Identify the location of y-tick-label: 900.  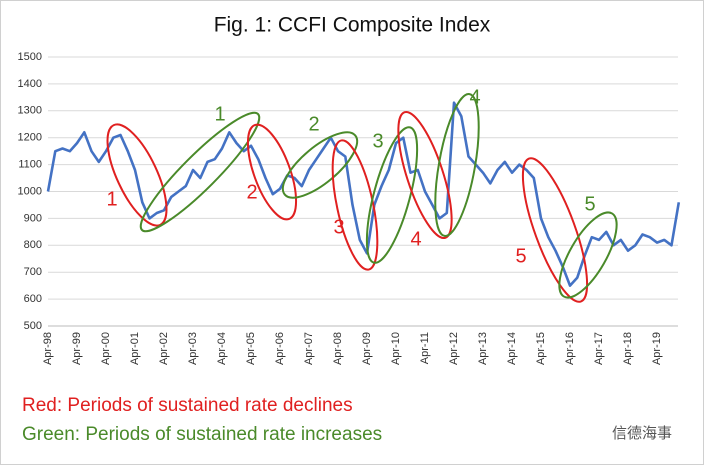
(33, 218).